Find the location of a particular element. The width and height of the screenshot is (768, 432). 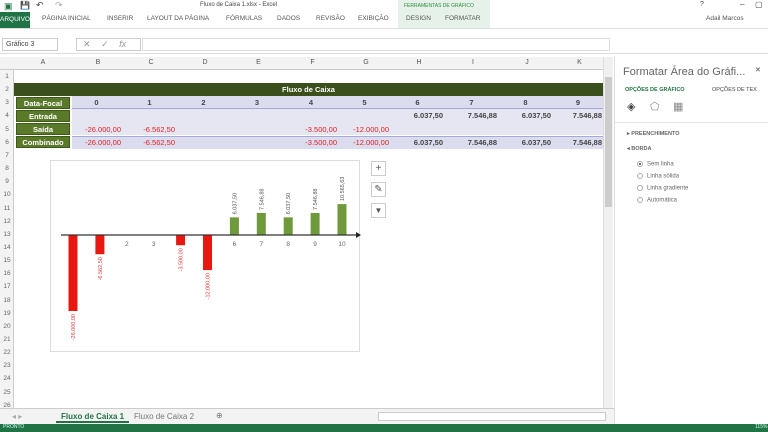

column-header: C is located at coordinates (151, 62).